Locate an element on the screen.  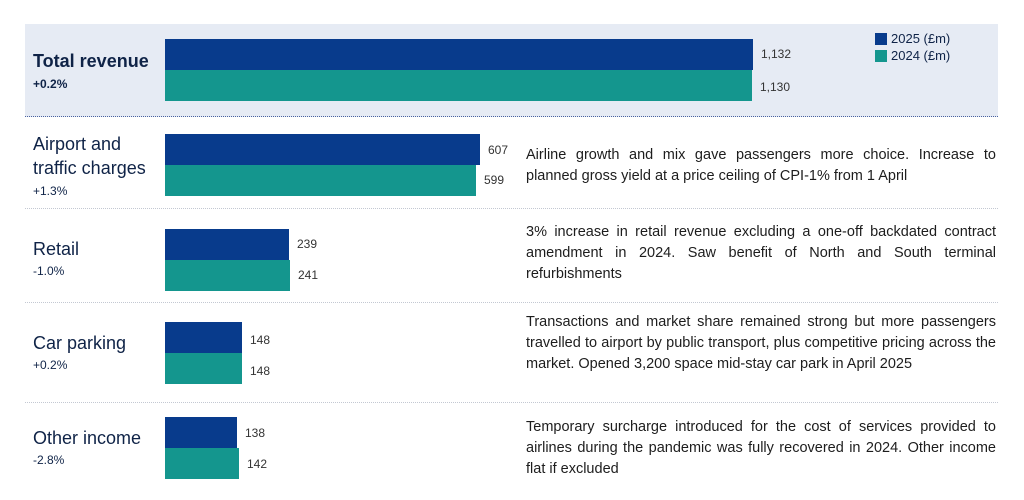
value-label-2024: 142 is located at coordinates (257, 464).